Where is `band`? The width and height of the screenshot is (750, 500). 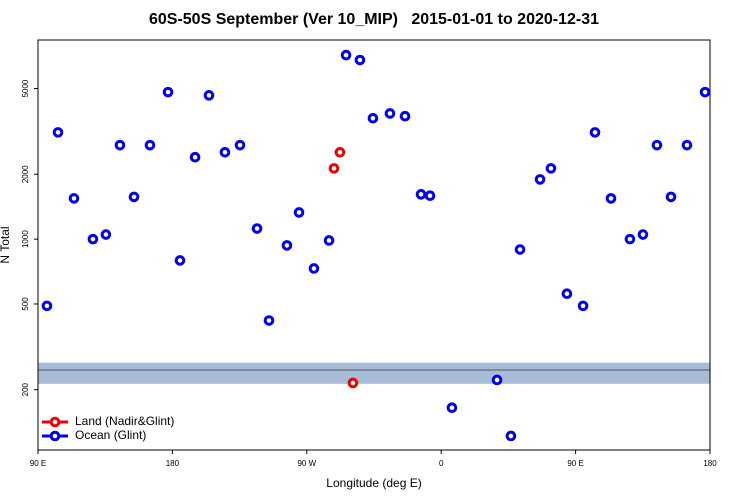
band is located at coordinates (374, 373).